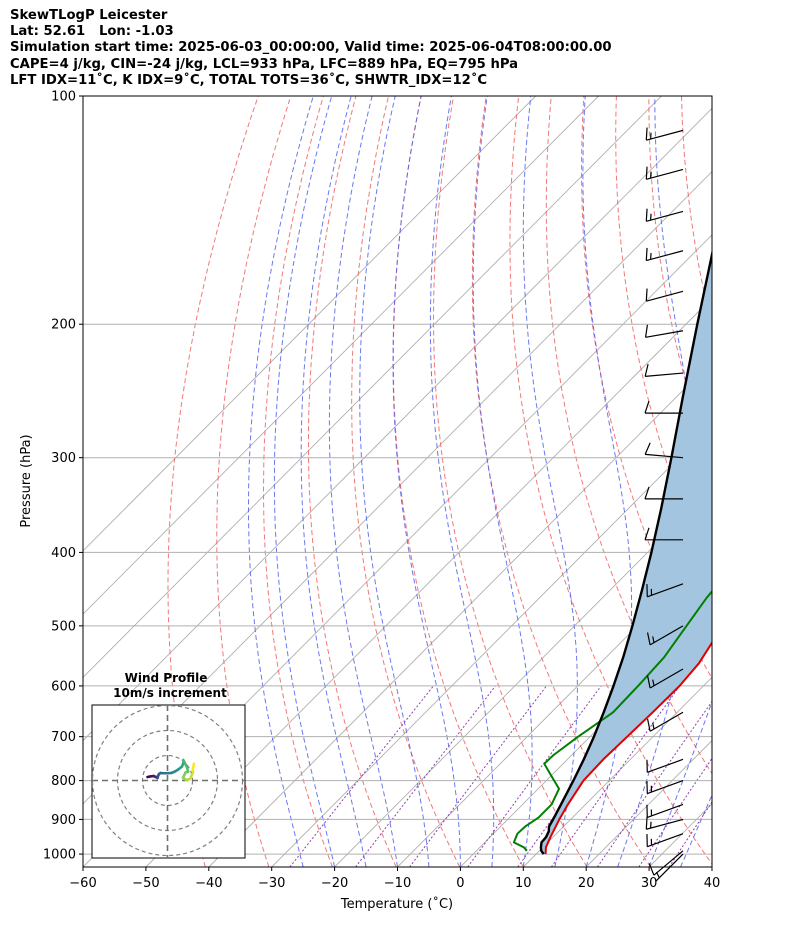 Image resolution: width=794 pixels, height=937 pixels. What do you see at coordinates (334, 883) in the screenshot?
I see `x-tick-label: −20` at bounding box center [334, 883].